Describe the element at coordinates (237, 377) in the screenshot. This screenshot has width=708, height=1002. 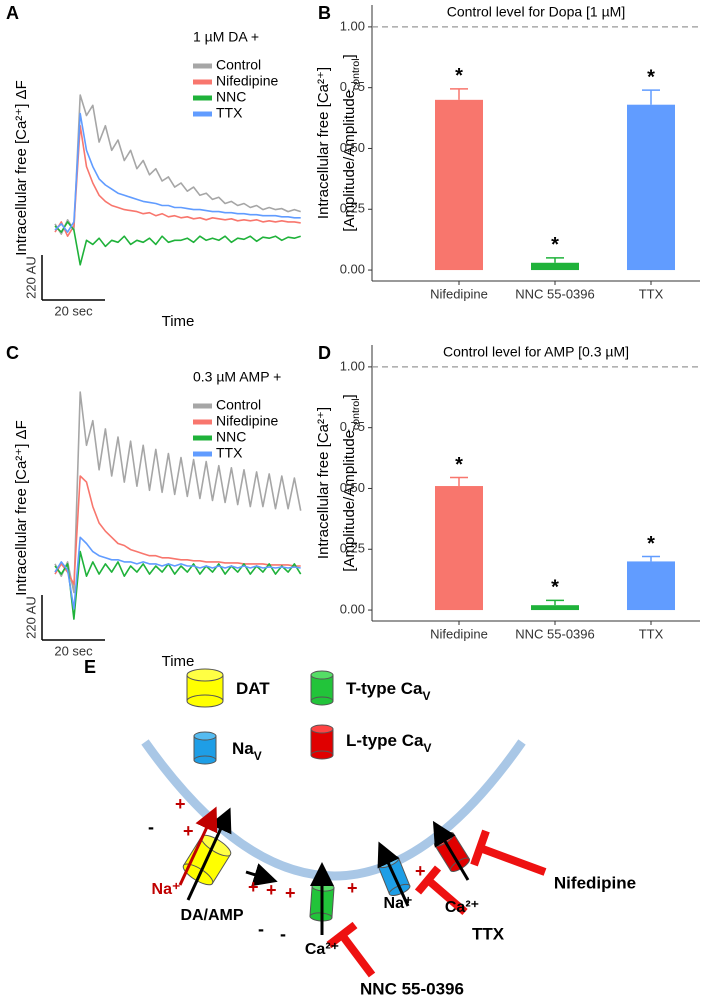
I see `legend-title: 0.3 µM AMP +` at that location.